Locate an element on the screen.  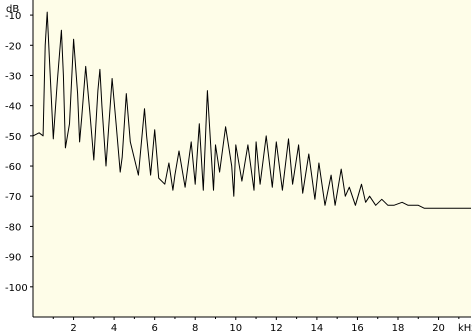
y-tick-label: -70 is located at coordinates (13, 197).